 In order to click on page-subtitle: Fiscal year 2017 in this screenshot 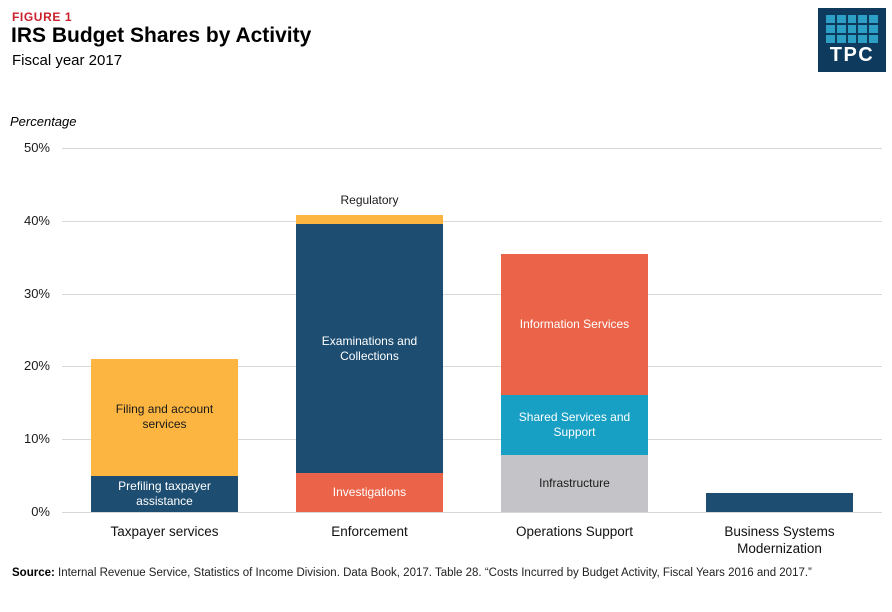, I will do `click(67, 60)`.